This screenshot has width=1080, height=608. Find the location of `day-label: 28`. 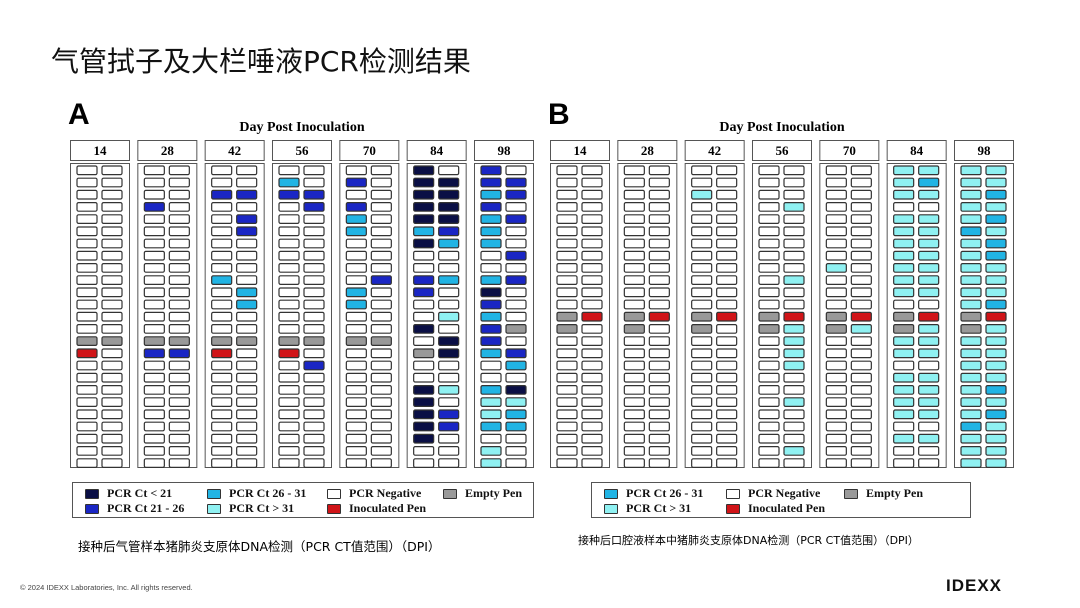

day-label: 28 is located at coordinates (168, 150).